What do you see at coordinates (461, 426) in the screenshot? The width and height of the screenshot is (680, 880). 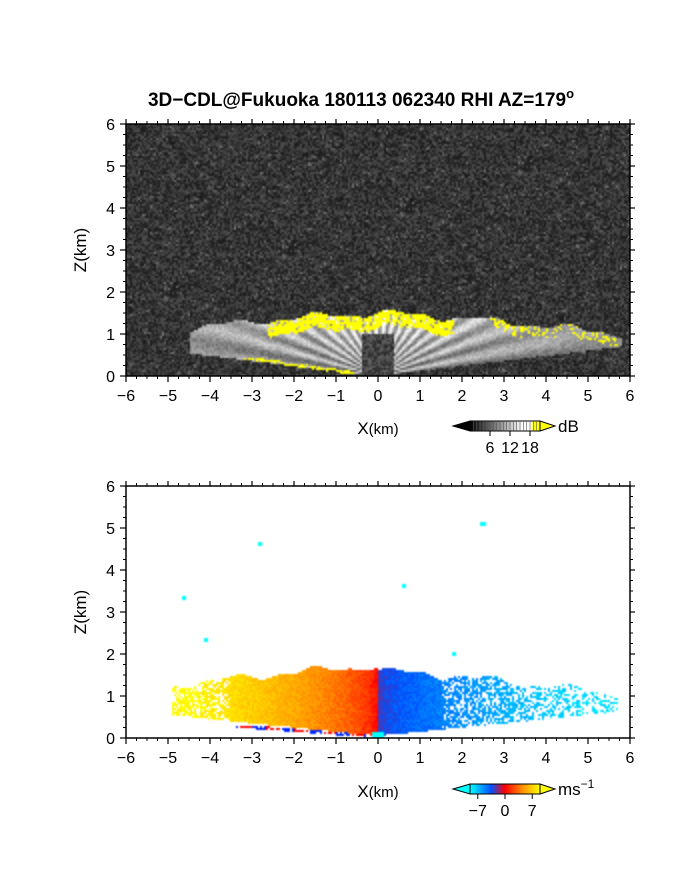 I see `reflectivity-colorbar-low-triangle` at bounding box center [461, 426].